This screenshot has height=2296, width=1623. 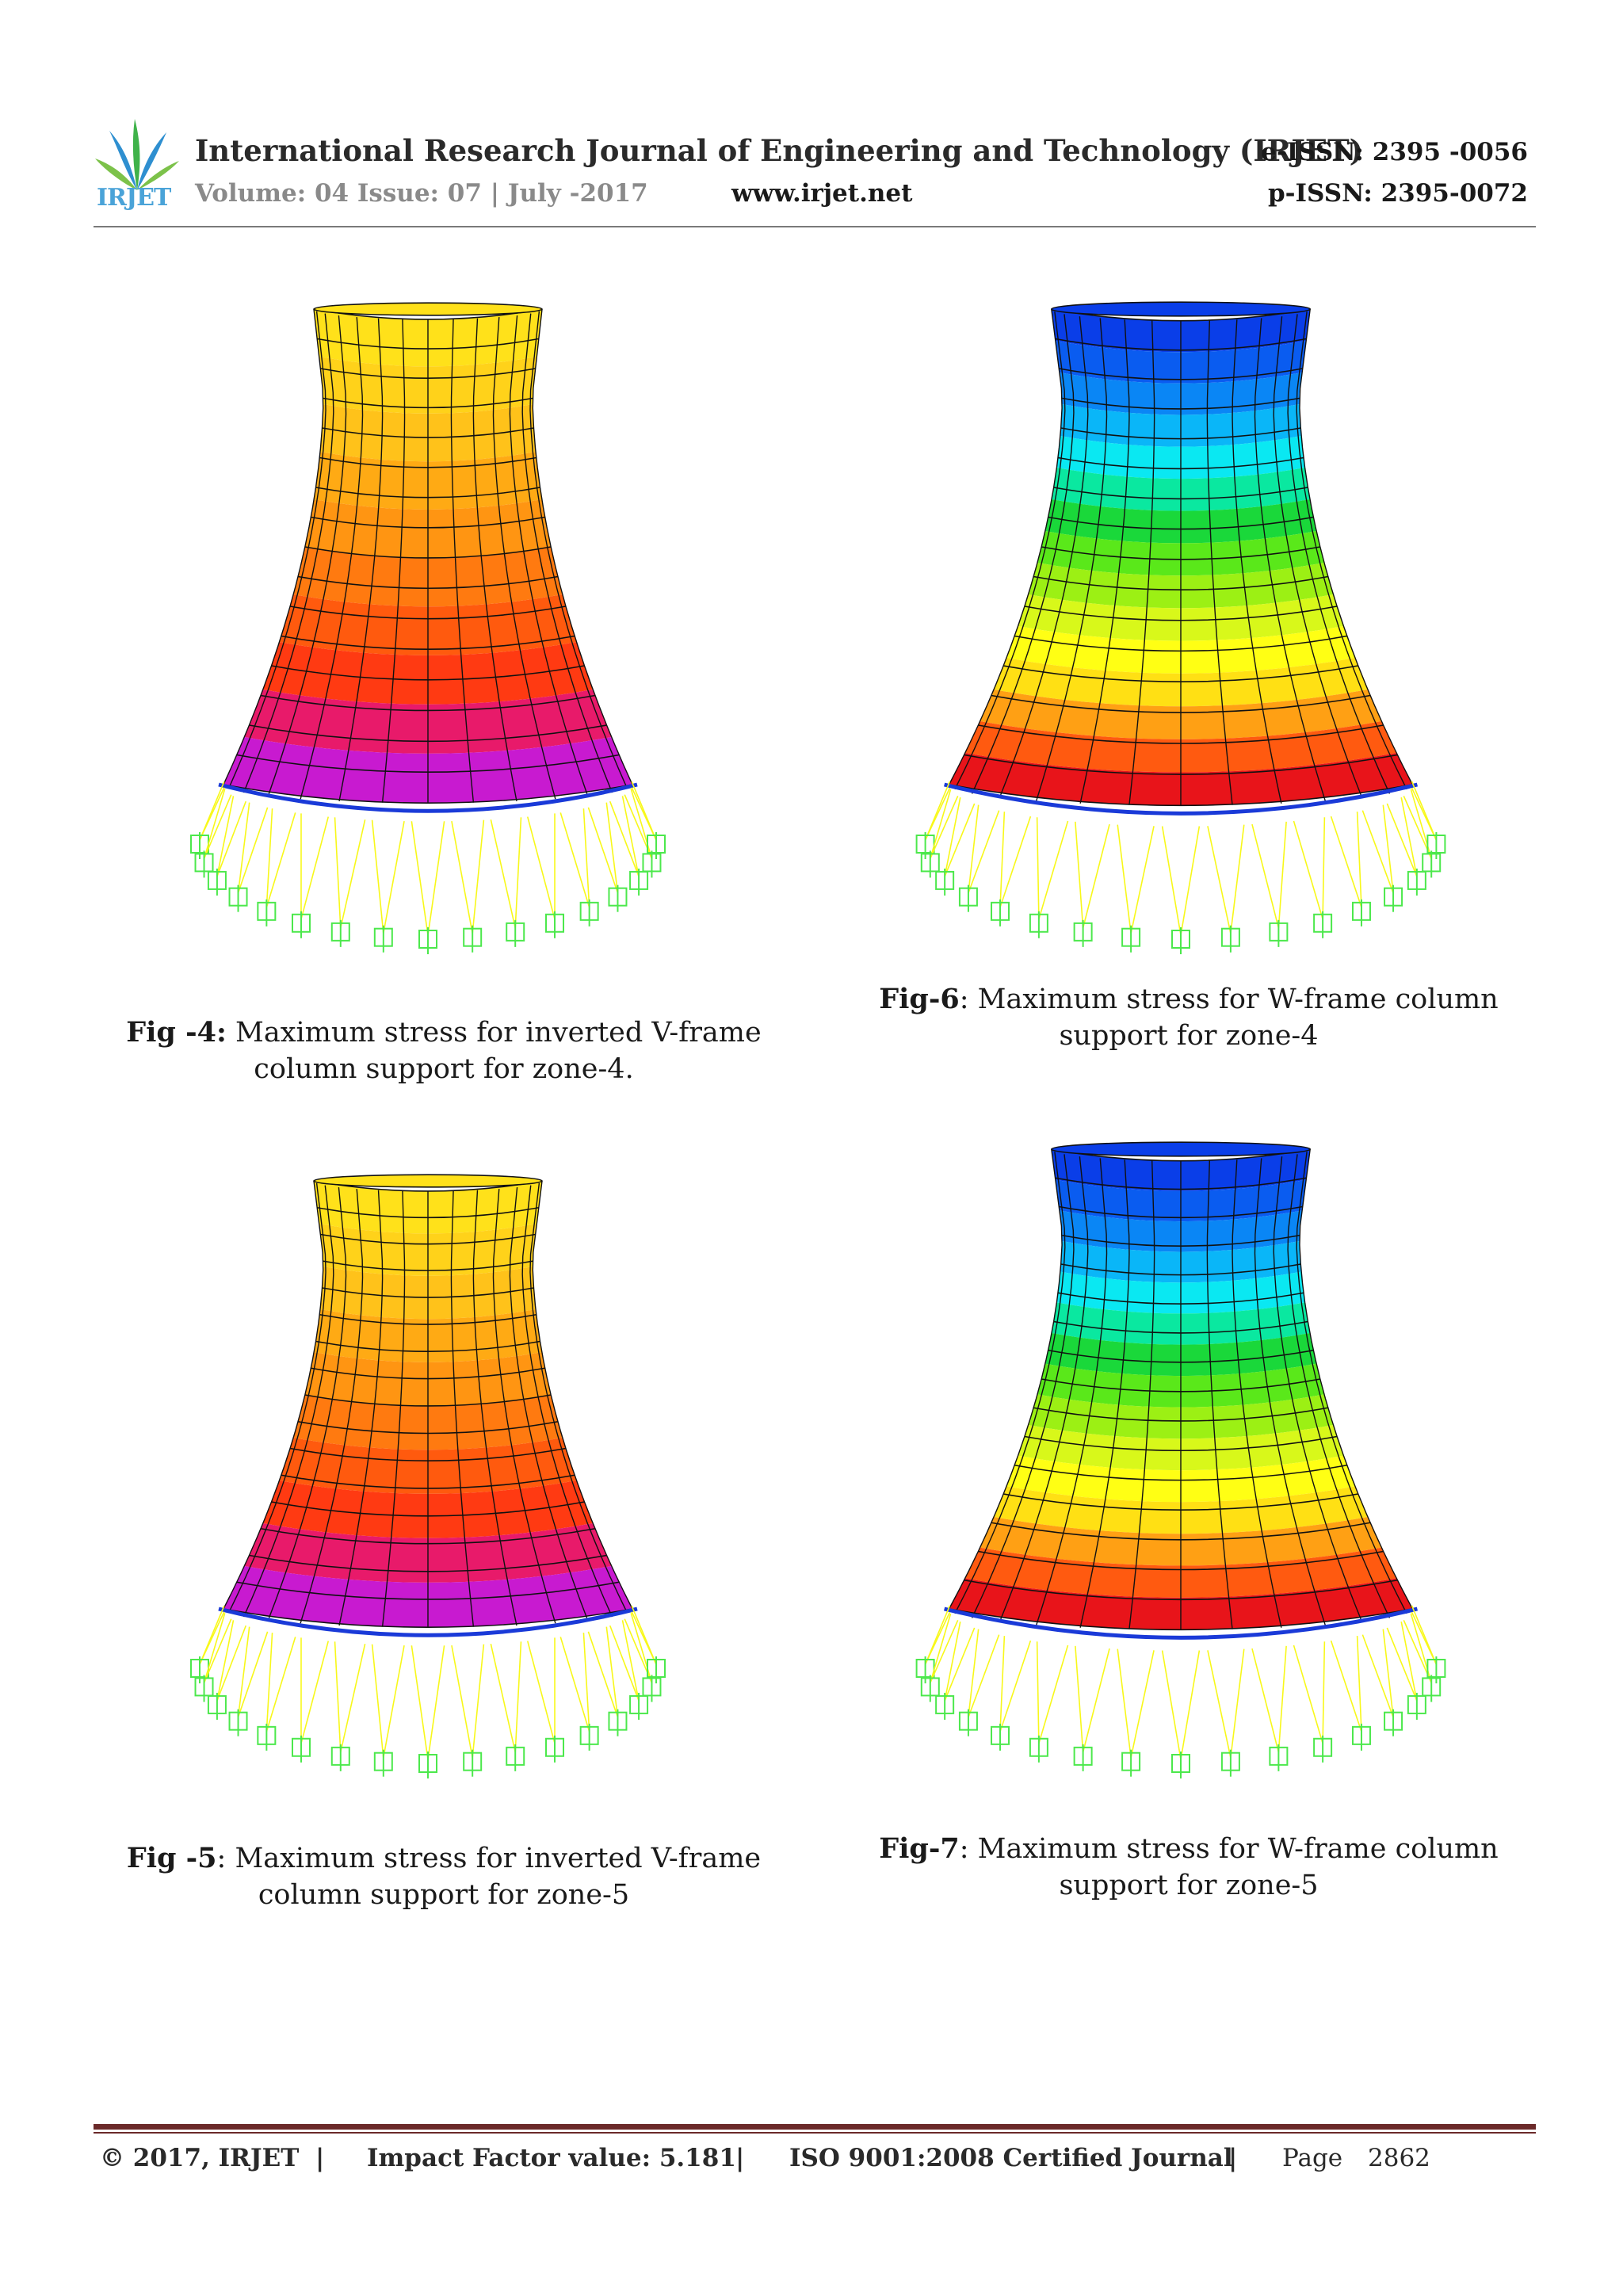 What do you see at coordinates (1011, 2158) in the screenshot?
I see `iso-certification: ISO 9001:2008 Certified Journal` at bounding box center [1011, 2158].